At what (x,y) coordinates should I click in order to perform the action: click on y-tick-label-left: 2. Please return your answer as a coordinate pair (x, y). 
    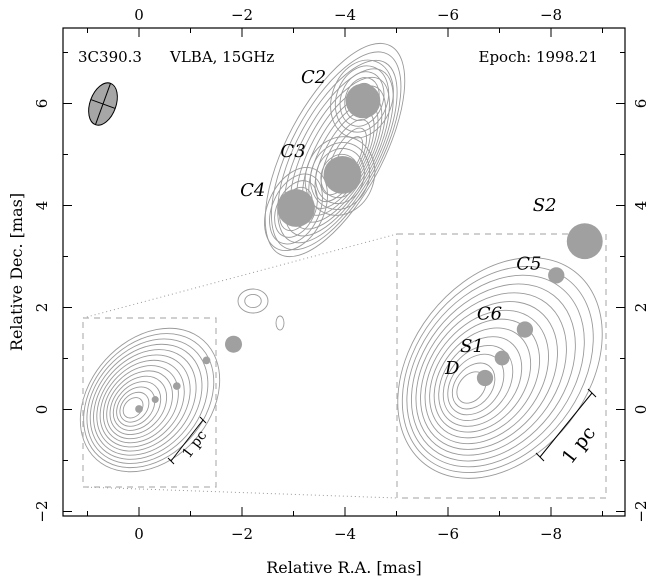
    Looking at the image, I should click on (42, 308).